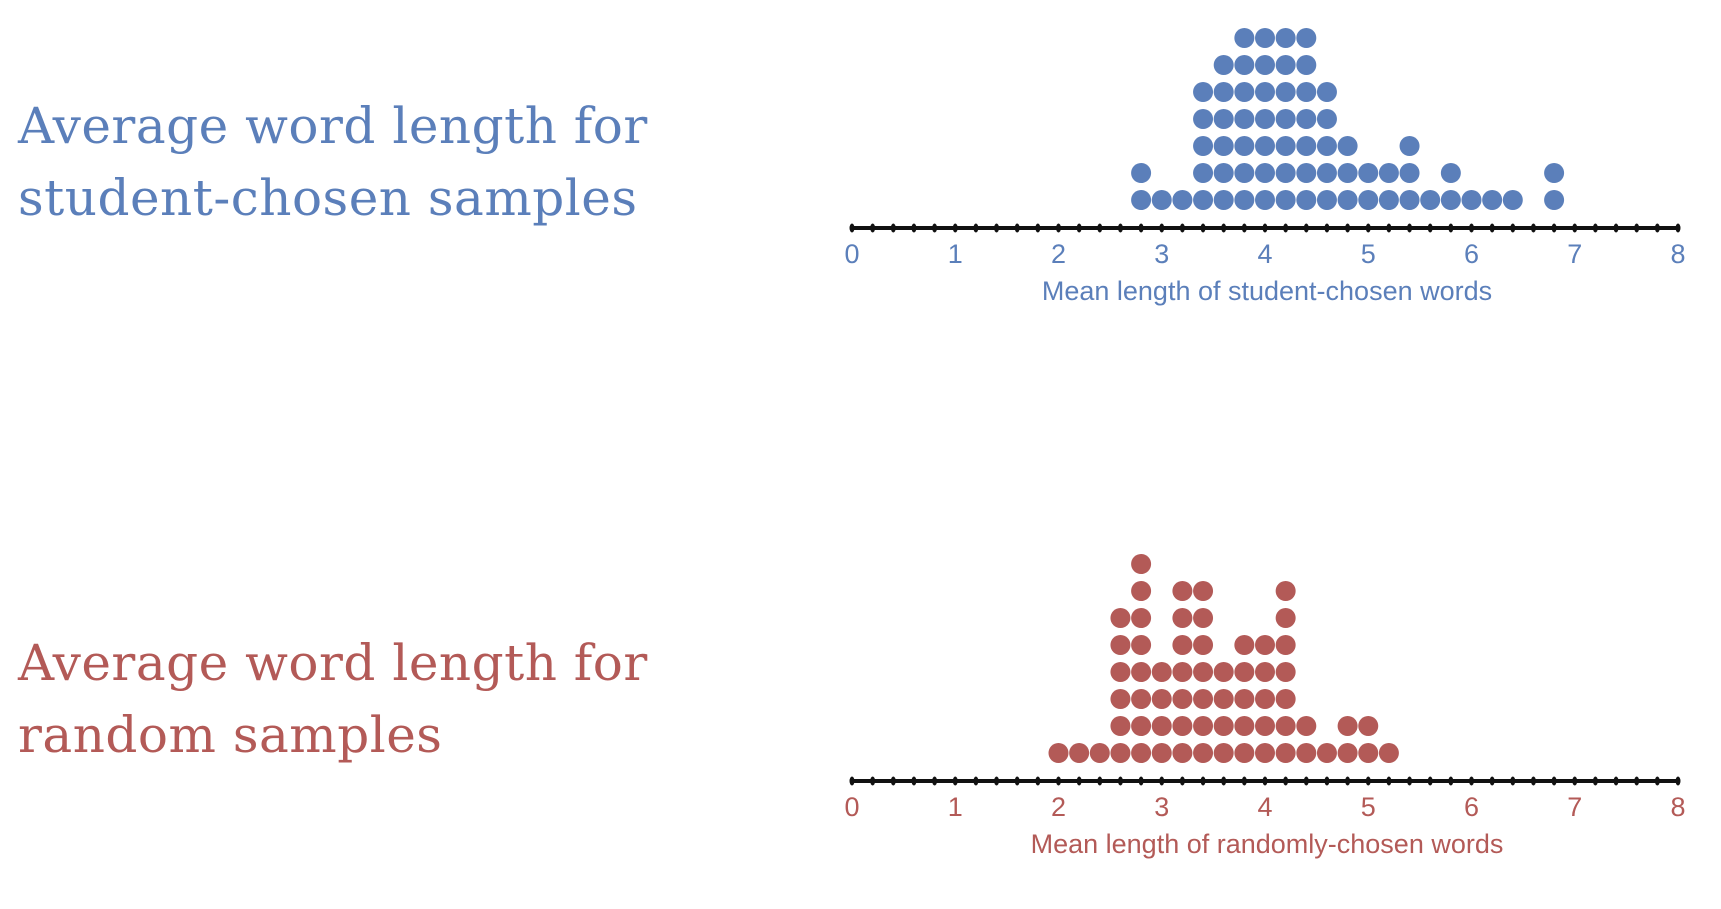 Image resolution: width=1721 pixels, height=909 pixels. What do you see at coordinates (333, 663) in the screenshot?
I see `random-title-line-1: Average word length for` at bounding box center [333, 663].